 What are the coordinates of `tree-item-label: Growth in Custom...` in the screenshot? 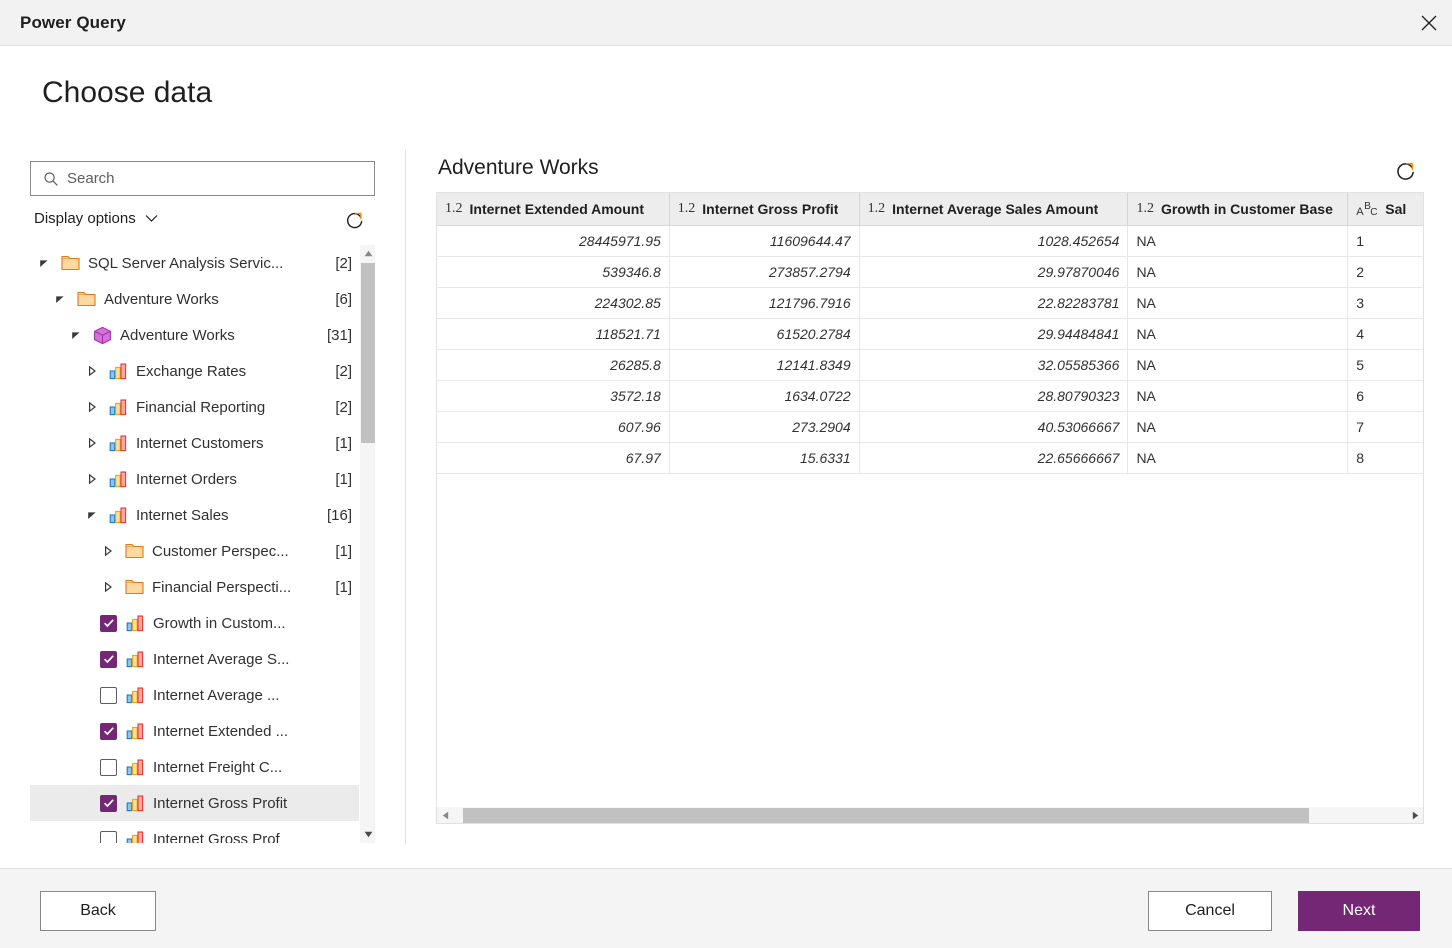 It's located at (219, 623).